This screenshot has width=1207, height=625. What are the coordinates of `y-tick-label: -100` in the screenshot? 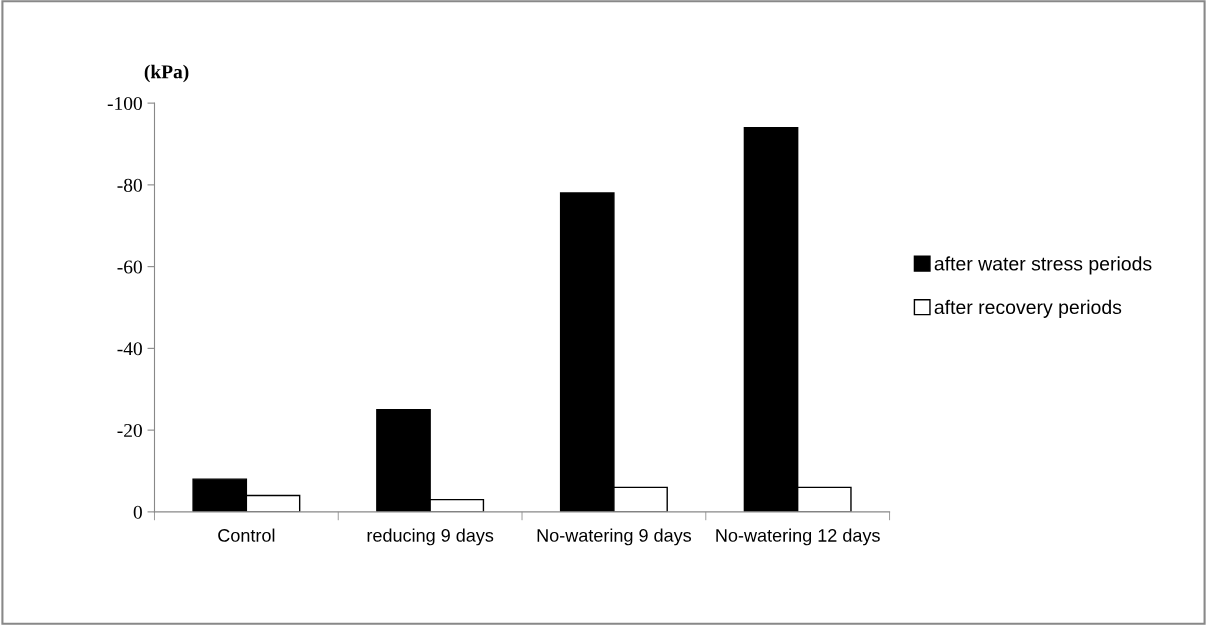 It's located at (124, 103).